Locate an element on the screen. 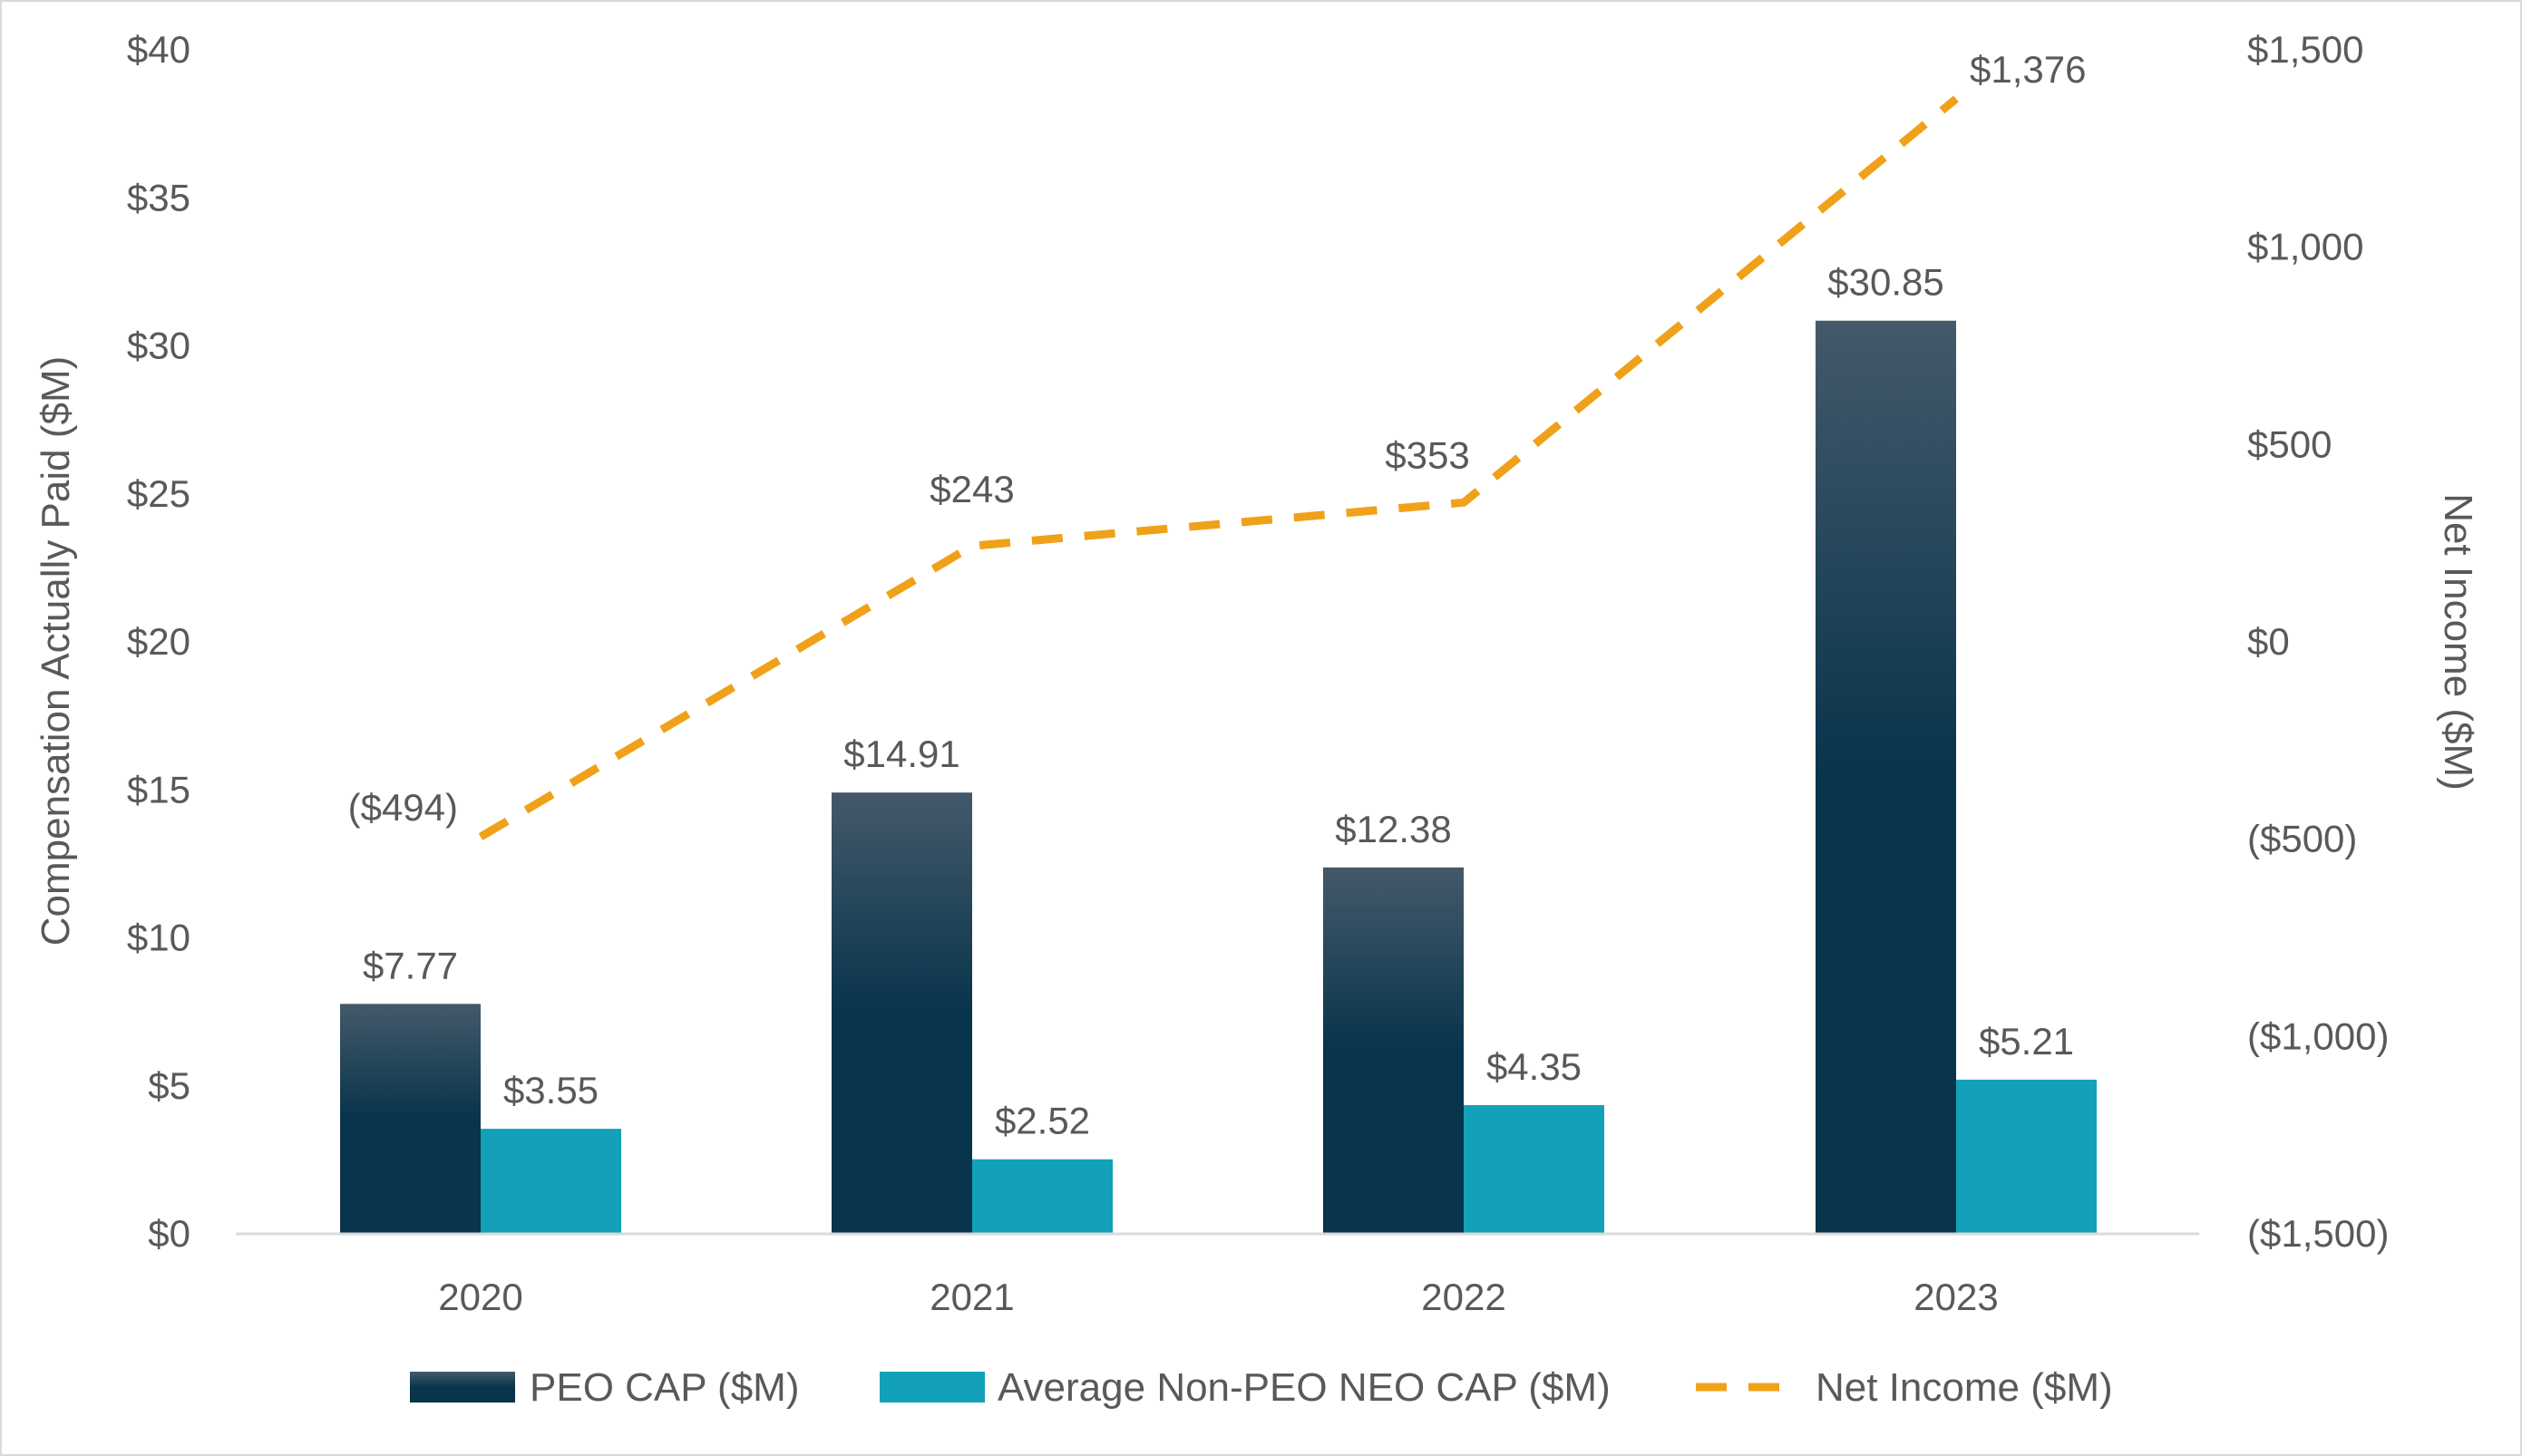  label-neo-cap-2020: $3.55 is located at coordinates (551, 1090).